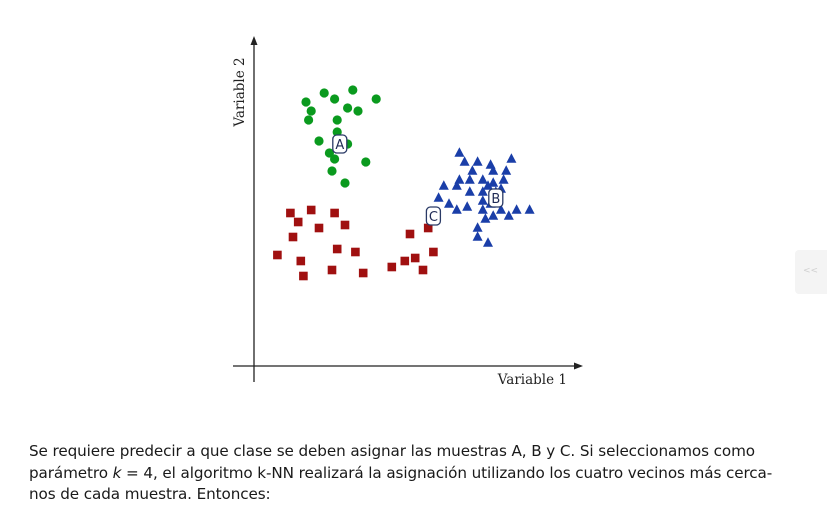 This screenshot has width=827, height=515. Describe the element at coordinates (240, 92) in the screenshot. I see `y-axis-label: Variable 2` at that location.